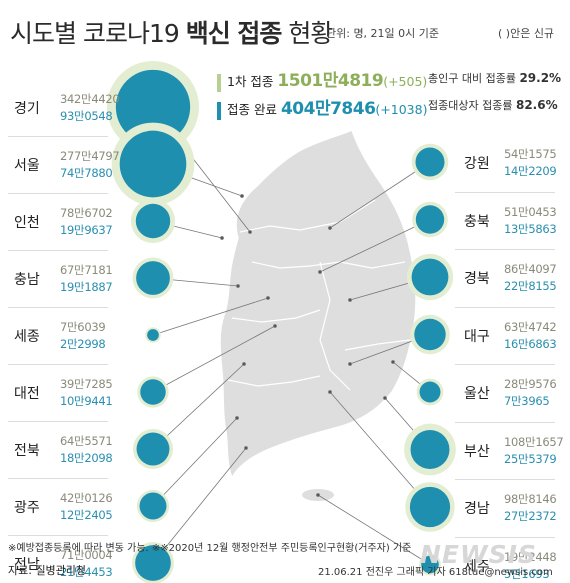 The image size is (570, 583). I want to click on province-borders, so click(319, 295).